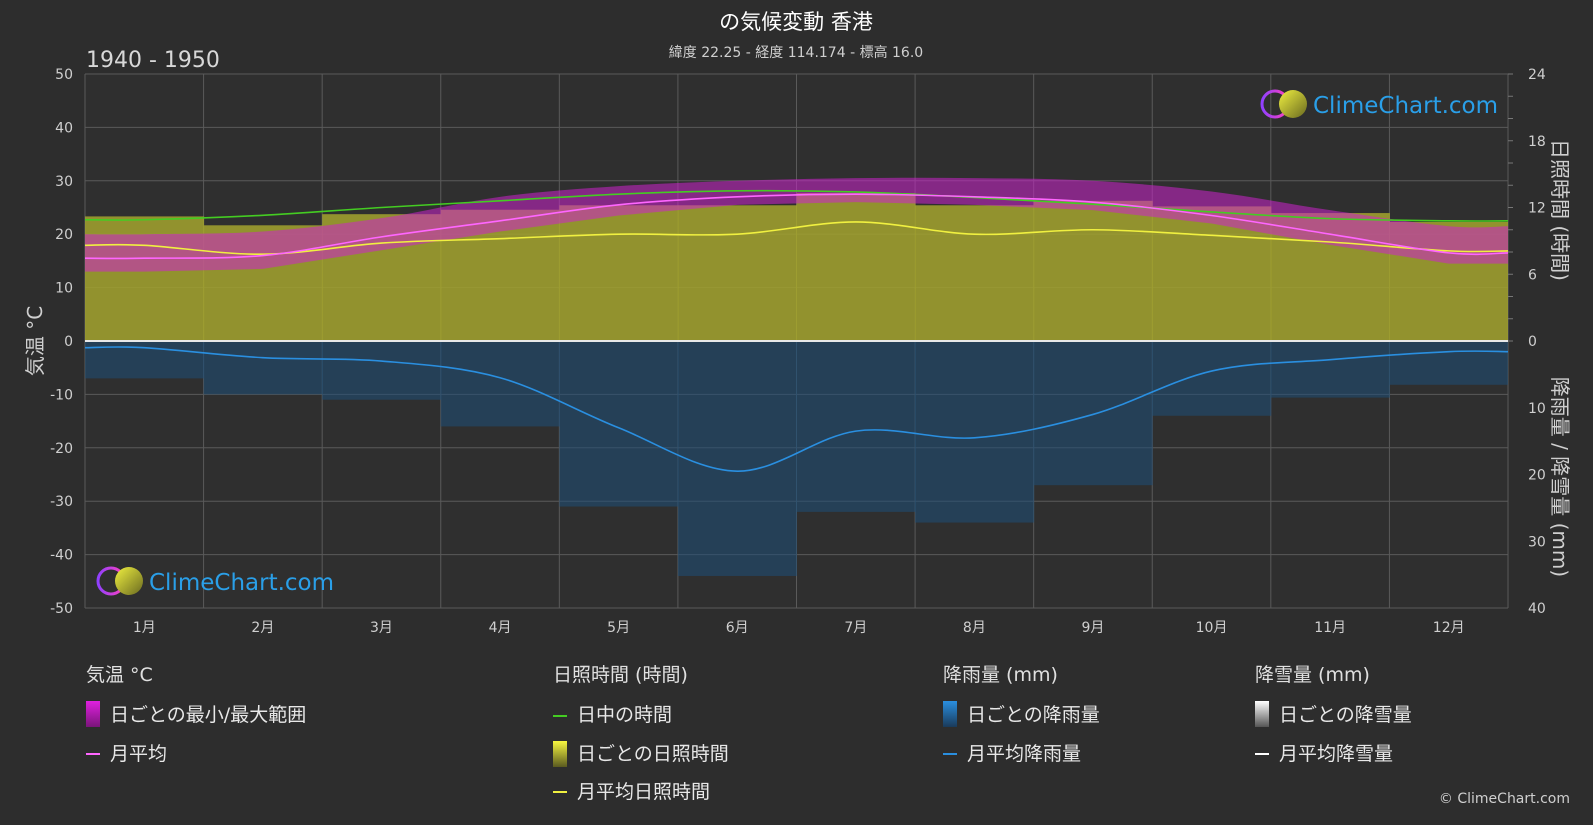  Describe the element at coordinates (68, 342) in the screenshot. I see `temp-tick-label: 0` at that location.